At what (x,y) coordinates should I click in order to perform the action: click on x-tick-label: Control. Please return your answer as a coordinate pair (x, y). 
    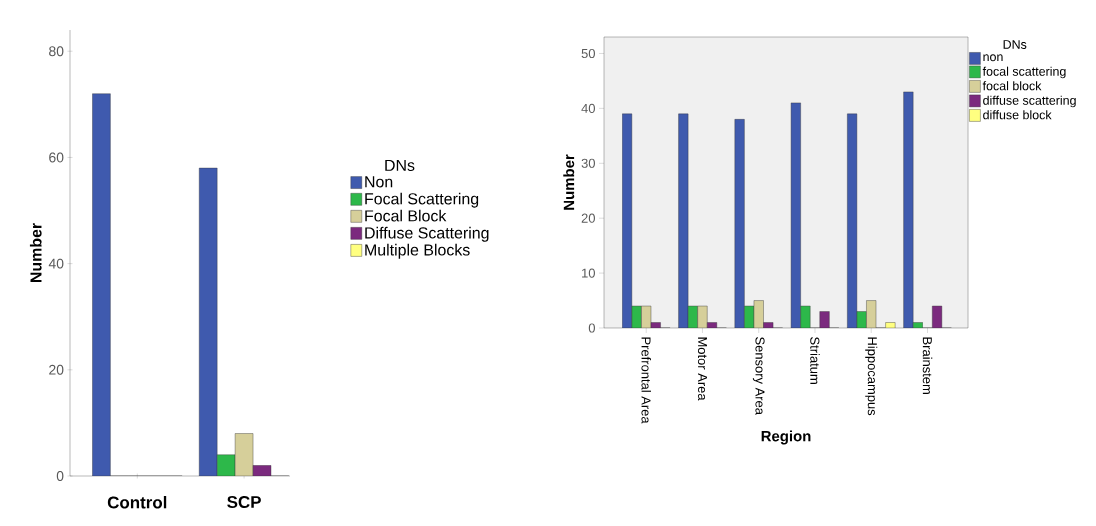
    Looking at the image, I should click on (137, 502).